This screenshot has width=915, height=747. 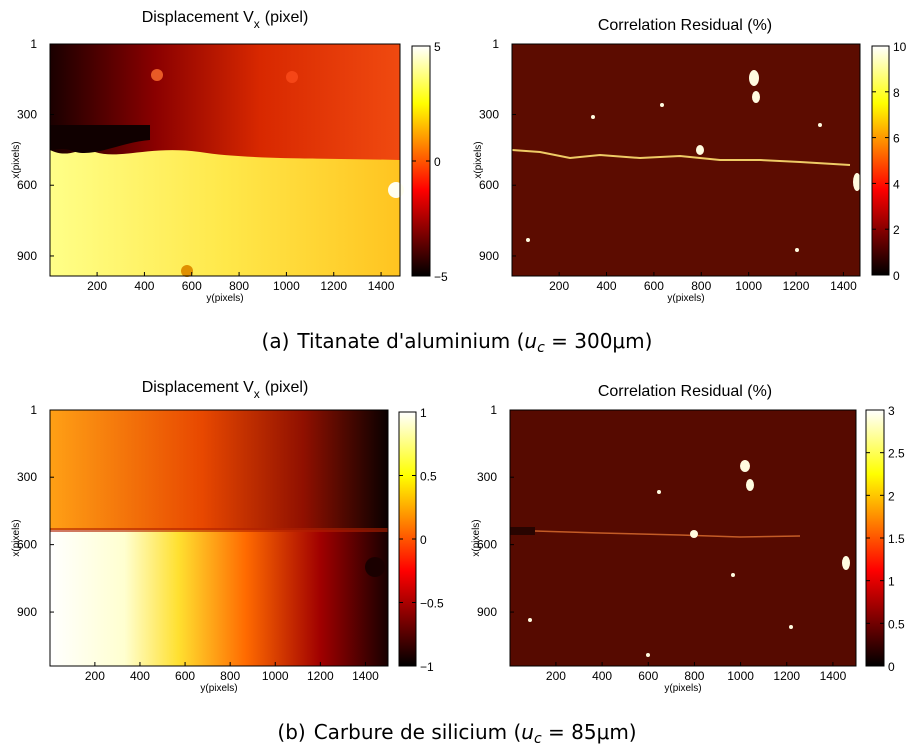 What do you see at coordinates (896, 139) in the screenshot?
I see `colorbar-tick-label: 6` at bounding box center [896, 139].